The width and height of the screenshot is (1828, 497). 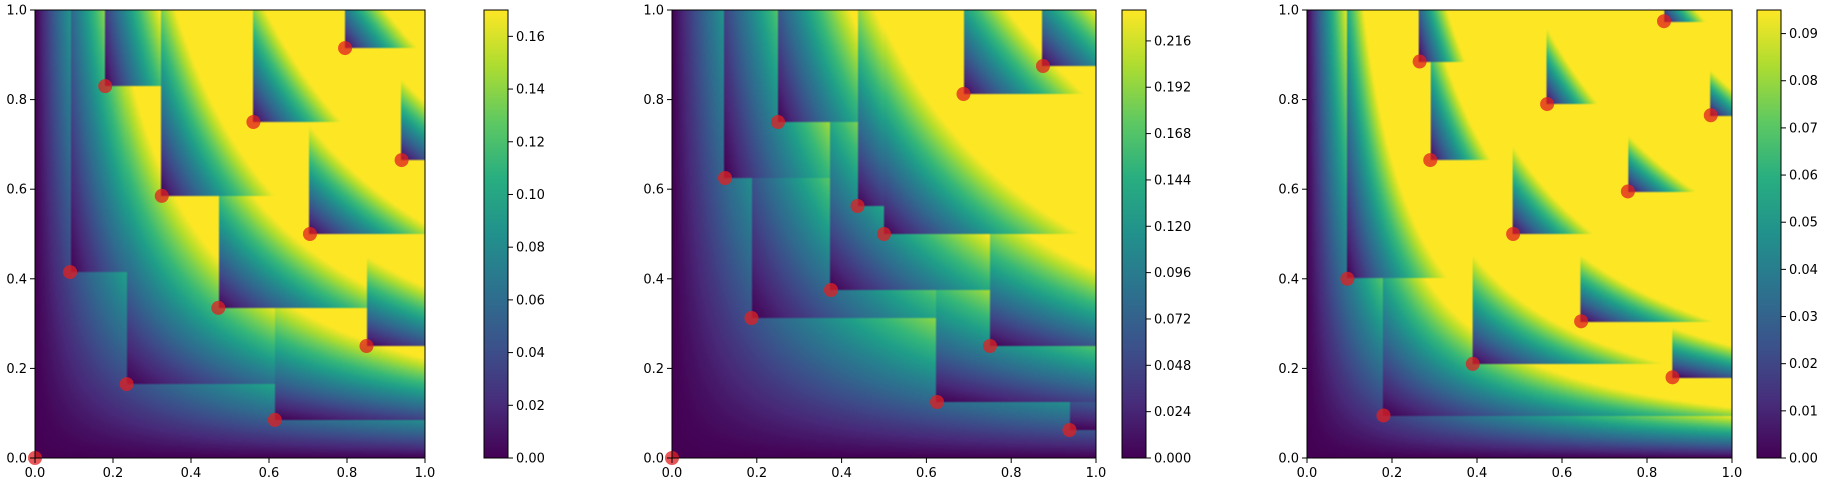 I want to click on colorbar-tick-label: 0.05, so click(x=1803, y=223).